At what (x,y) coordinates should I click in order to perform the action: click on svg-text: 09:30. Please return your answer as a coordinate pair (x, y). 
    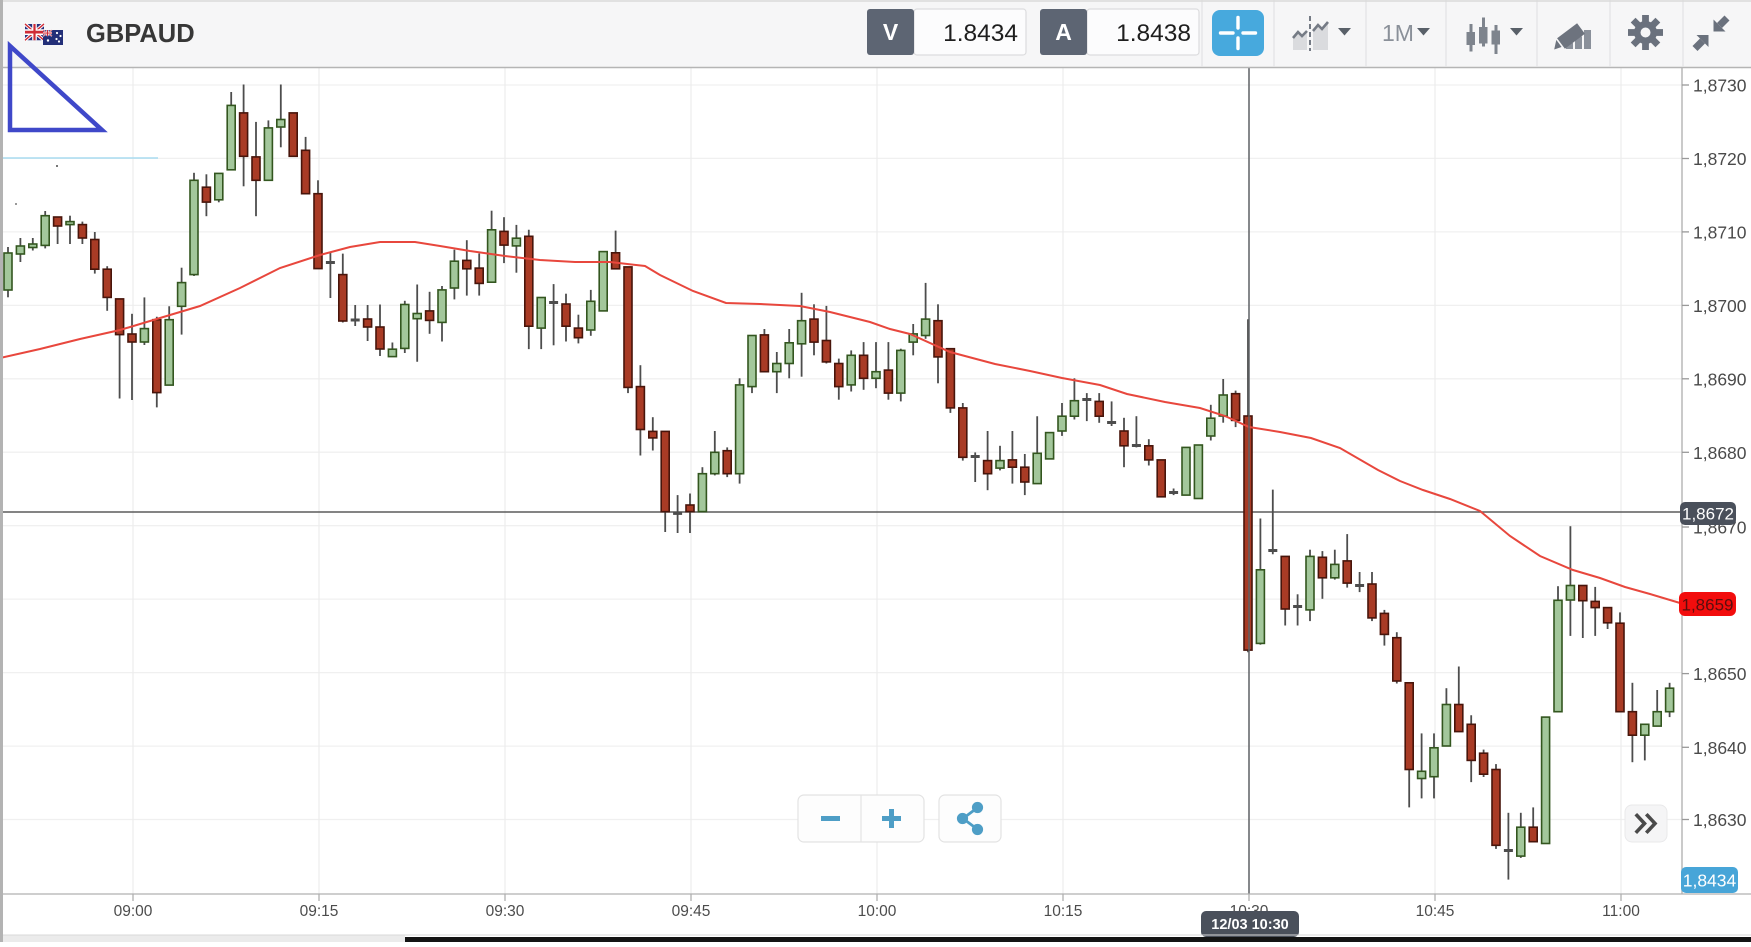
    Looking at the image, I should click on (505, 911).